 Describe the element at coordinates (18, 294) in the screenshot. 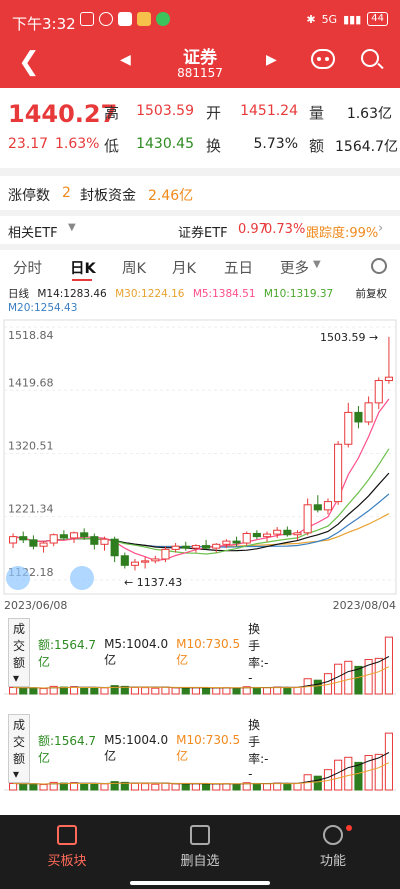

I see `kline-type: 日线` at that location.